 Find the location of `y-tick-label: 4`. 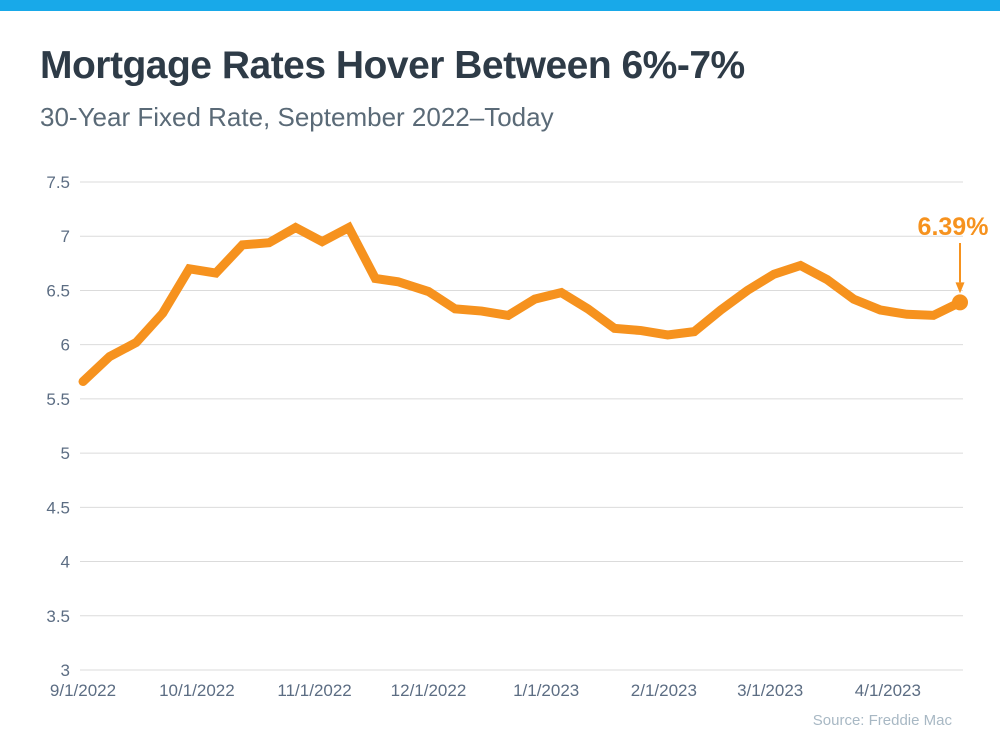

y-tick-label: 4 is located at coordinates (65, 562).